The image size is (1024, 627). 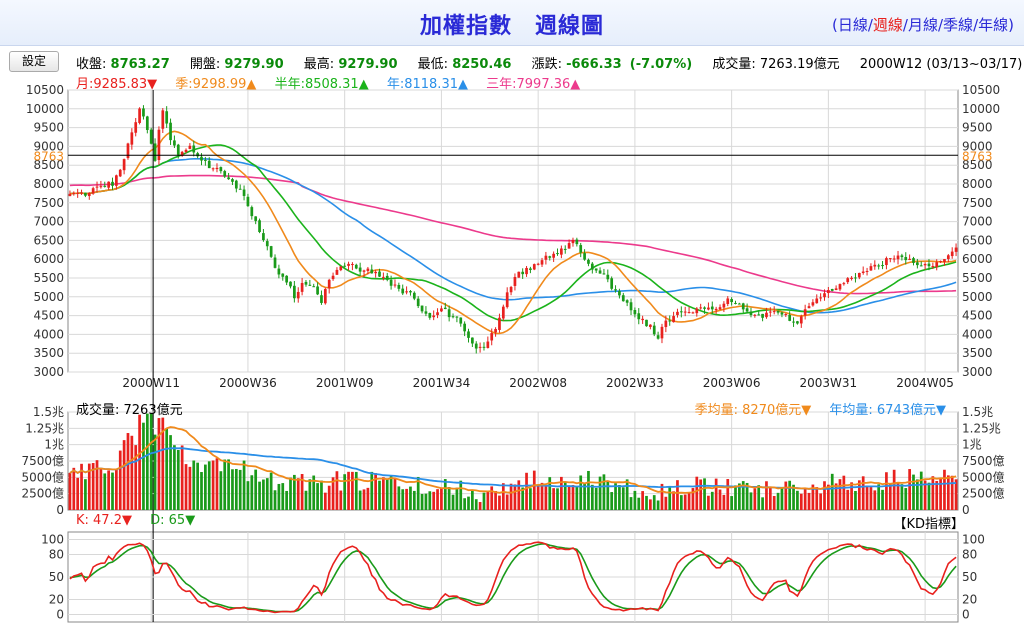 I want to click on volume-tick-left: 1兆, so click(x=54, y=445).